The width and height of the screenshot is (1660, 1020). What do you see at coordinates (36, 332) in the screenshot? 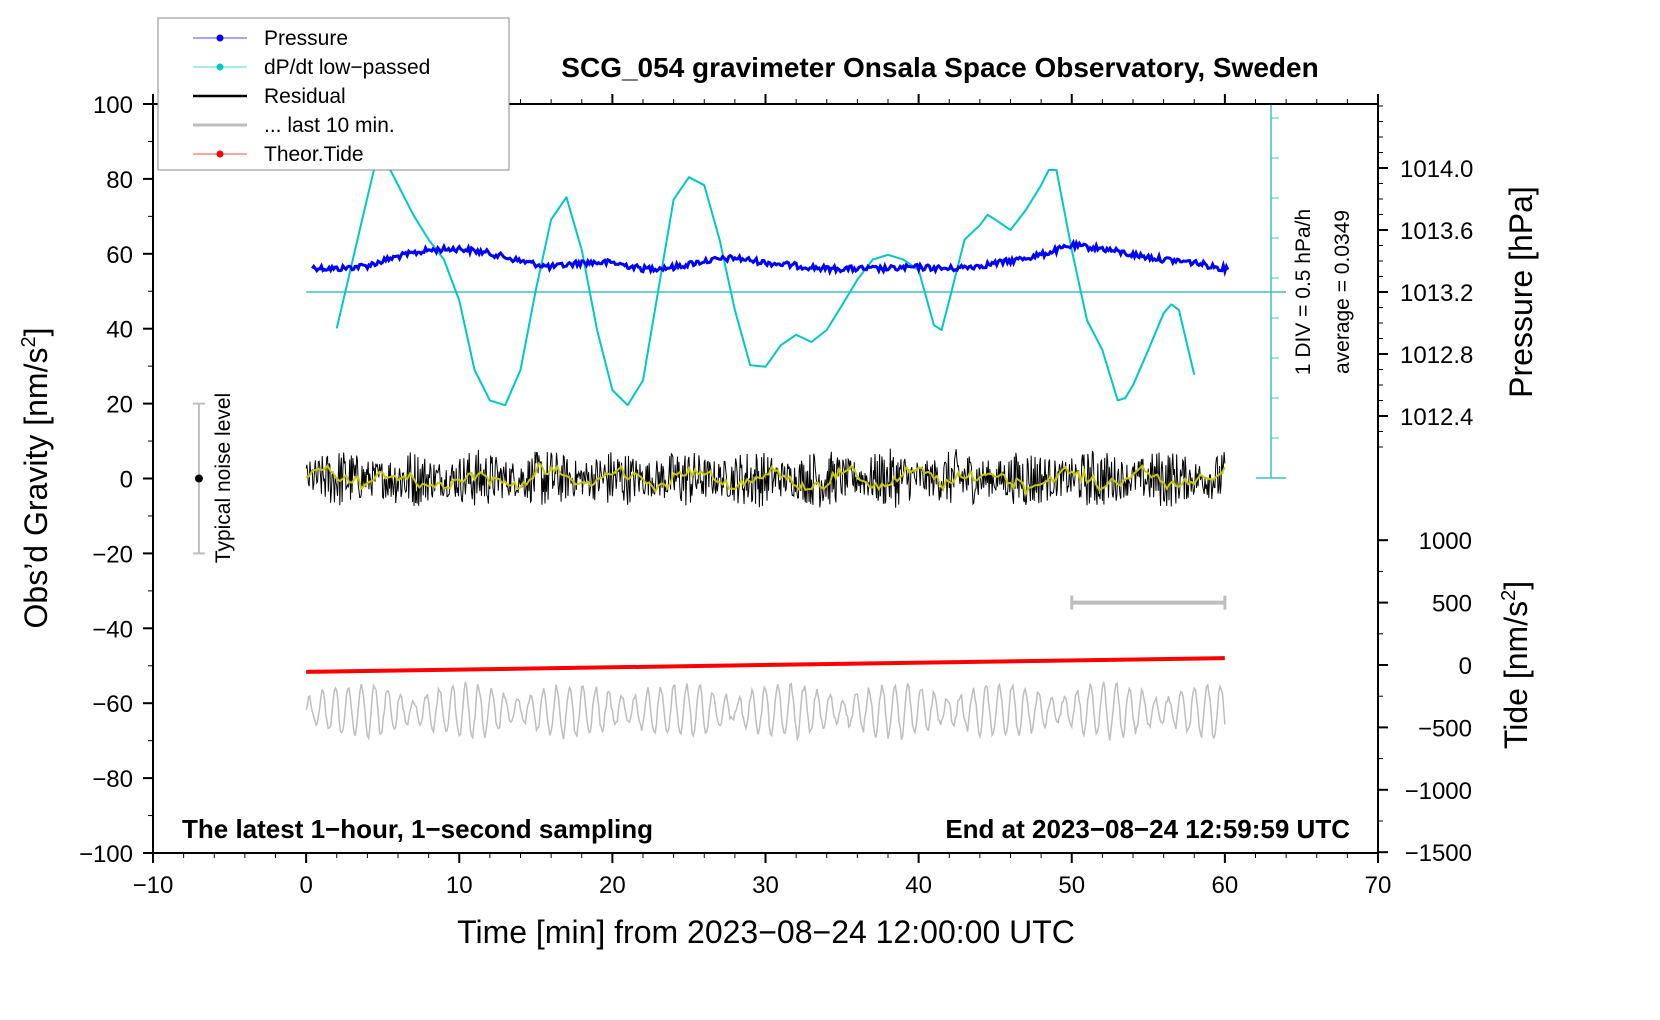
I see `y-axis-label-end: ]` at bounding box center [36, 332].